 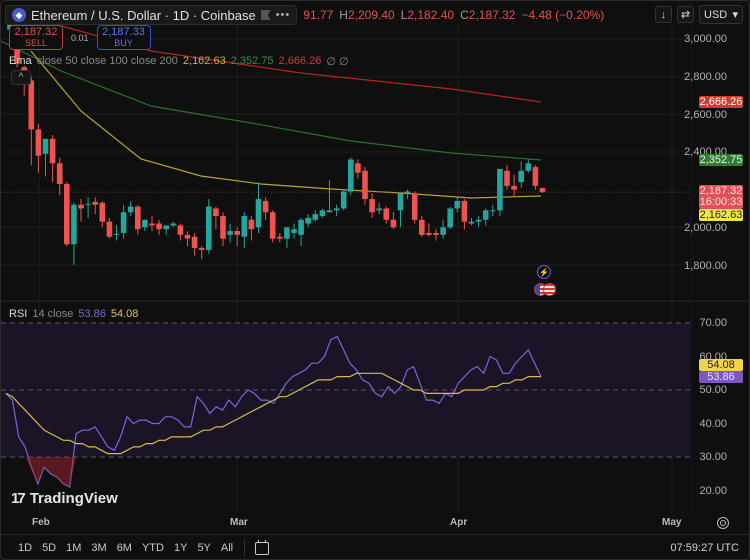 What do you see at coordinates (245, 548) in the screenshot?
I see `divider` at bounding box center [245, 548].